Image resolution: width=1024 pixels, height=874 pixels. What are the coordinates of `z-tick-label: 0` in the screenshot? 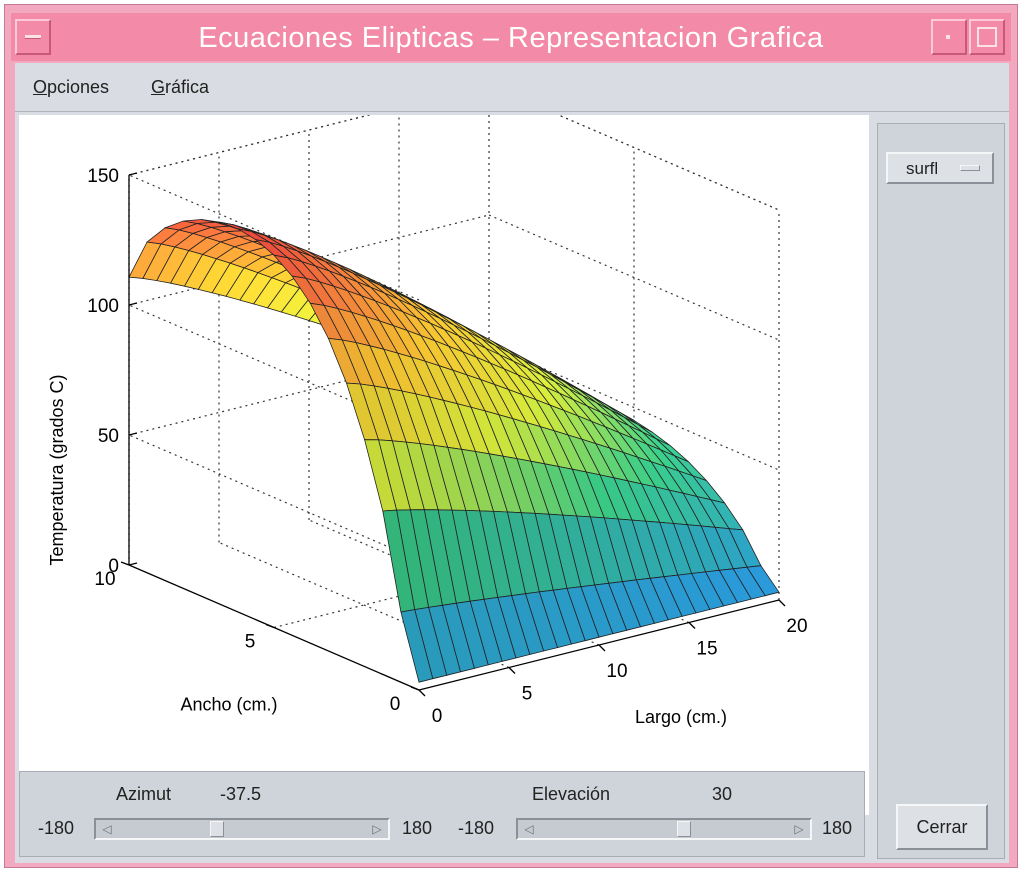 It's located at (113, 566).